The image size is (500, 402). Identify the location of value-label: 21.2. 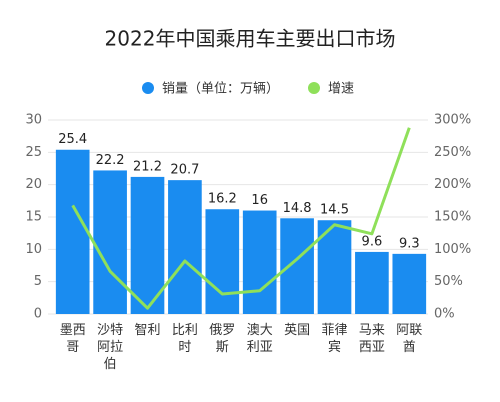
(147, 166).